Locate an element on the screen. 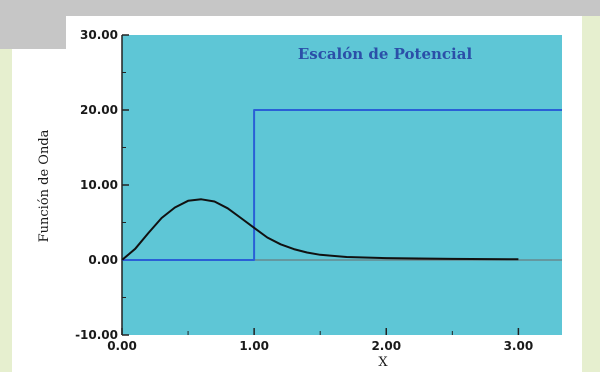  x-tick-label: 3.00 is located at coordinates (519, 346).